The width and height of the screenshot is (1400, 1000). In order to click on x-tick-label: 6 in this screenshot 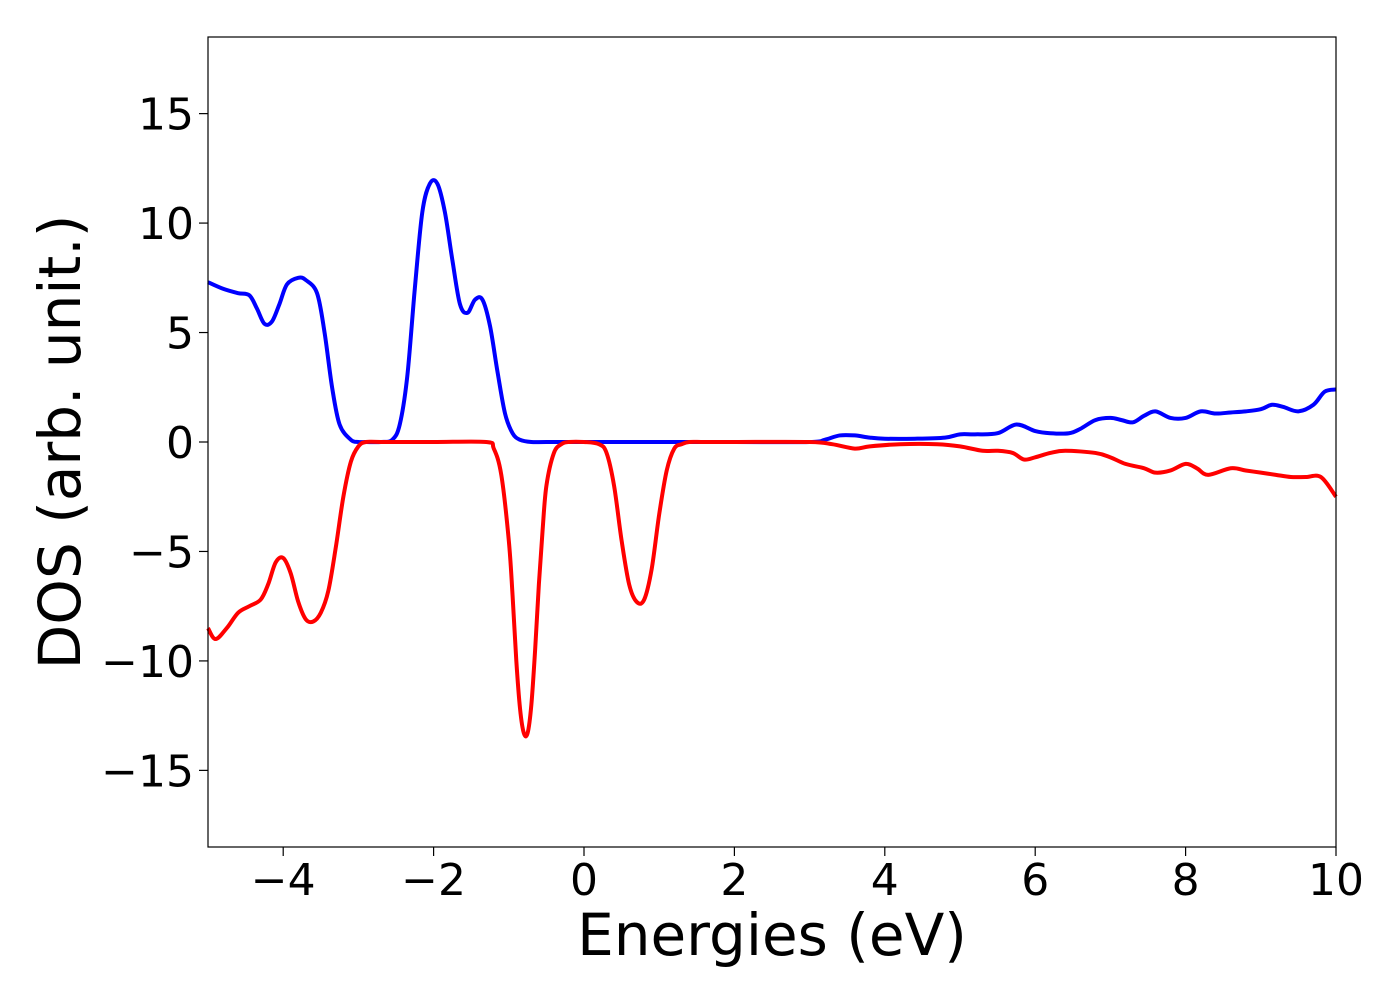, I will do `click(1035, 880)`.